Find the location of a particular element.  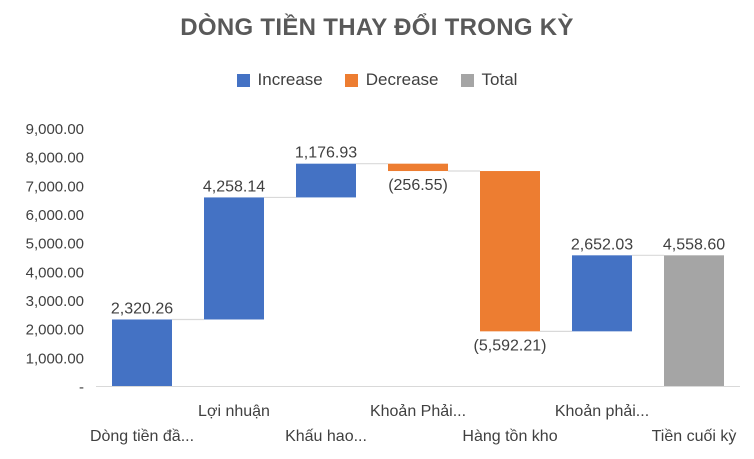

bar-total is located at coordinates (694, 320).